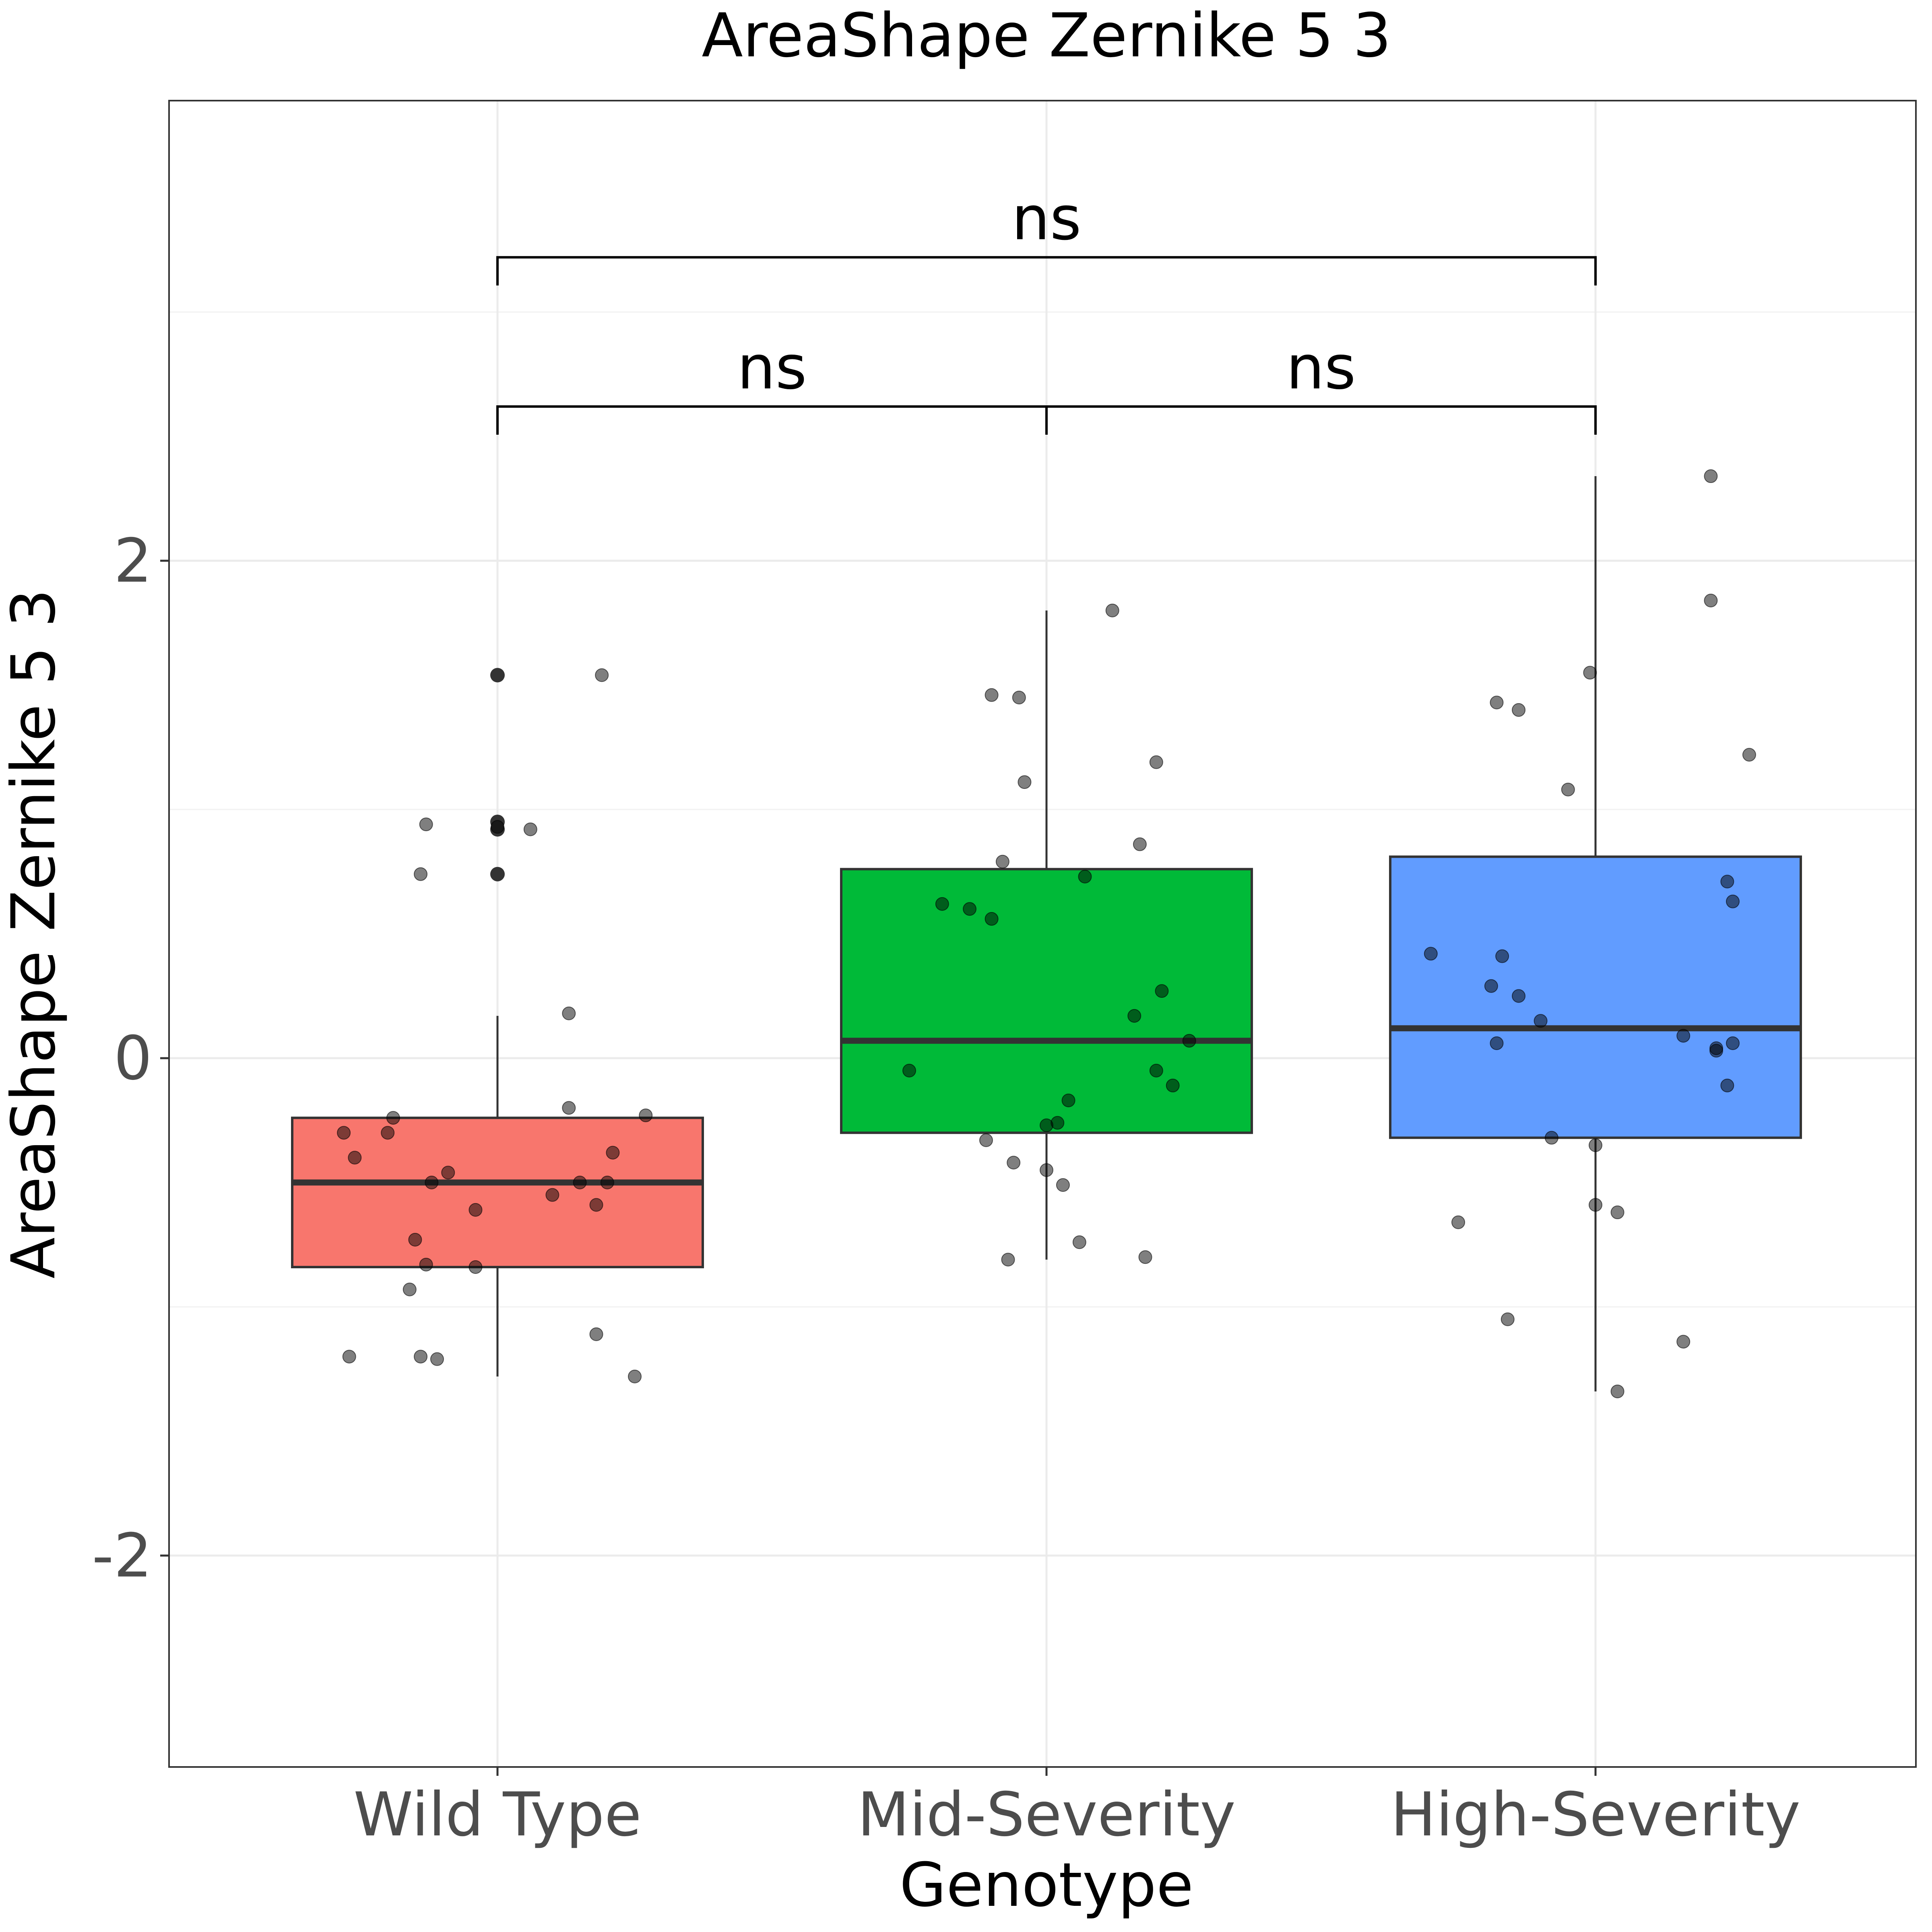 This screenshot has height=1932, width=1932. I want to click on y-tick-label: 2, so click(133, 561).